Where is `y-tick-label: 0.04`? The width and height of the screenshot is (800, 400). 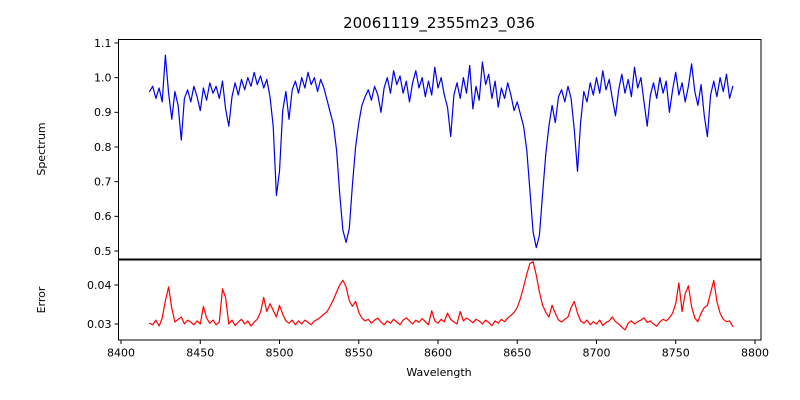
y-tick-label: 0.04 is located at coordinates (99, 285).